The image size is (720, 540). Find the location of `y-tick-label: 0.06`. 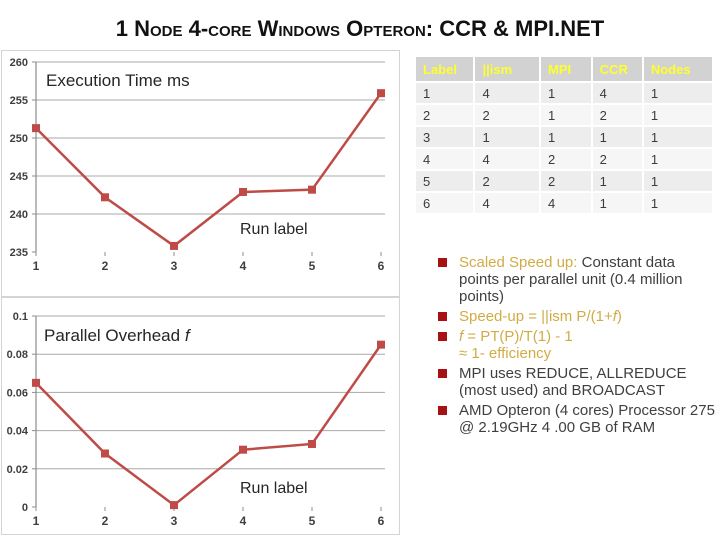

y-tick-label: 0.06 is located at coordinates (17, 393).